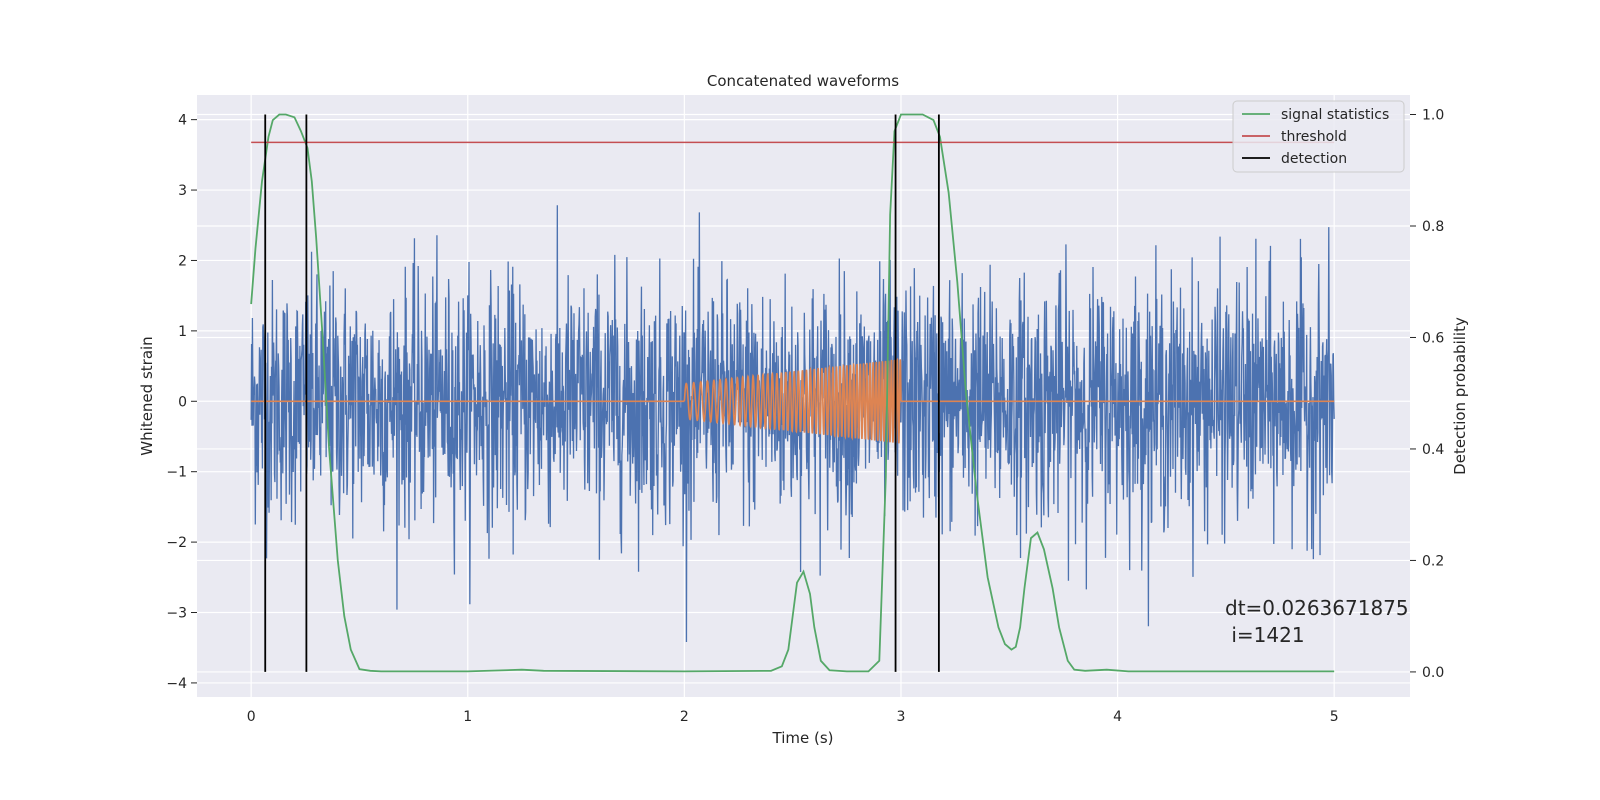 The image size is (1600, 800). I want to click on legend-label-detection: detection, so click(1314, 159).